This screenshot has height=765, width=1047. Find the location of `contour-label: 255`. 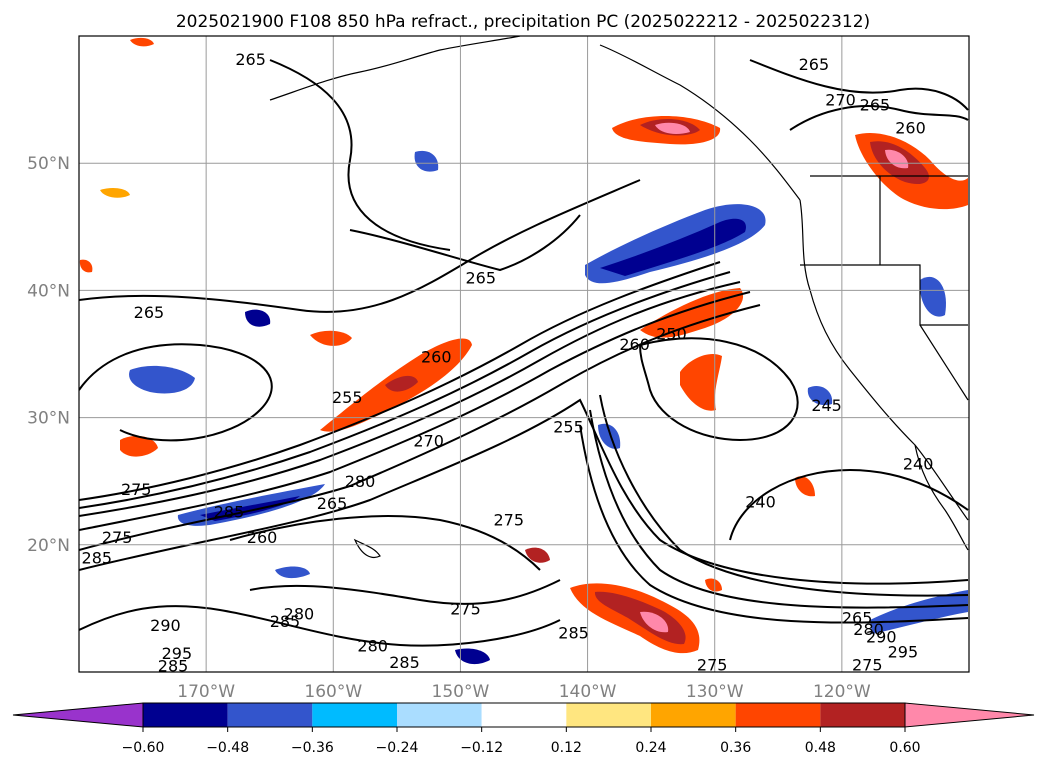

contour-label: 255 is located at coordinates (347, 397).